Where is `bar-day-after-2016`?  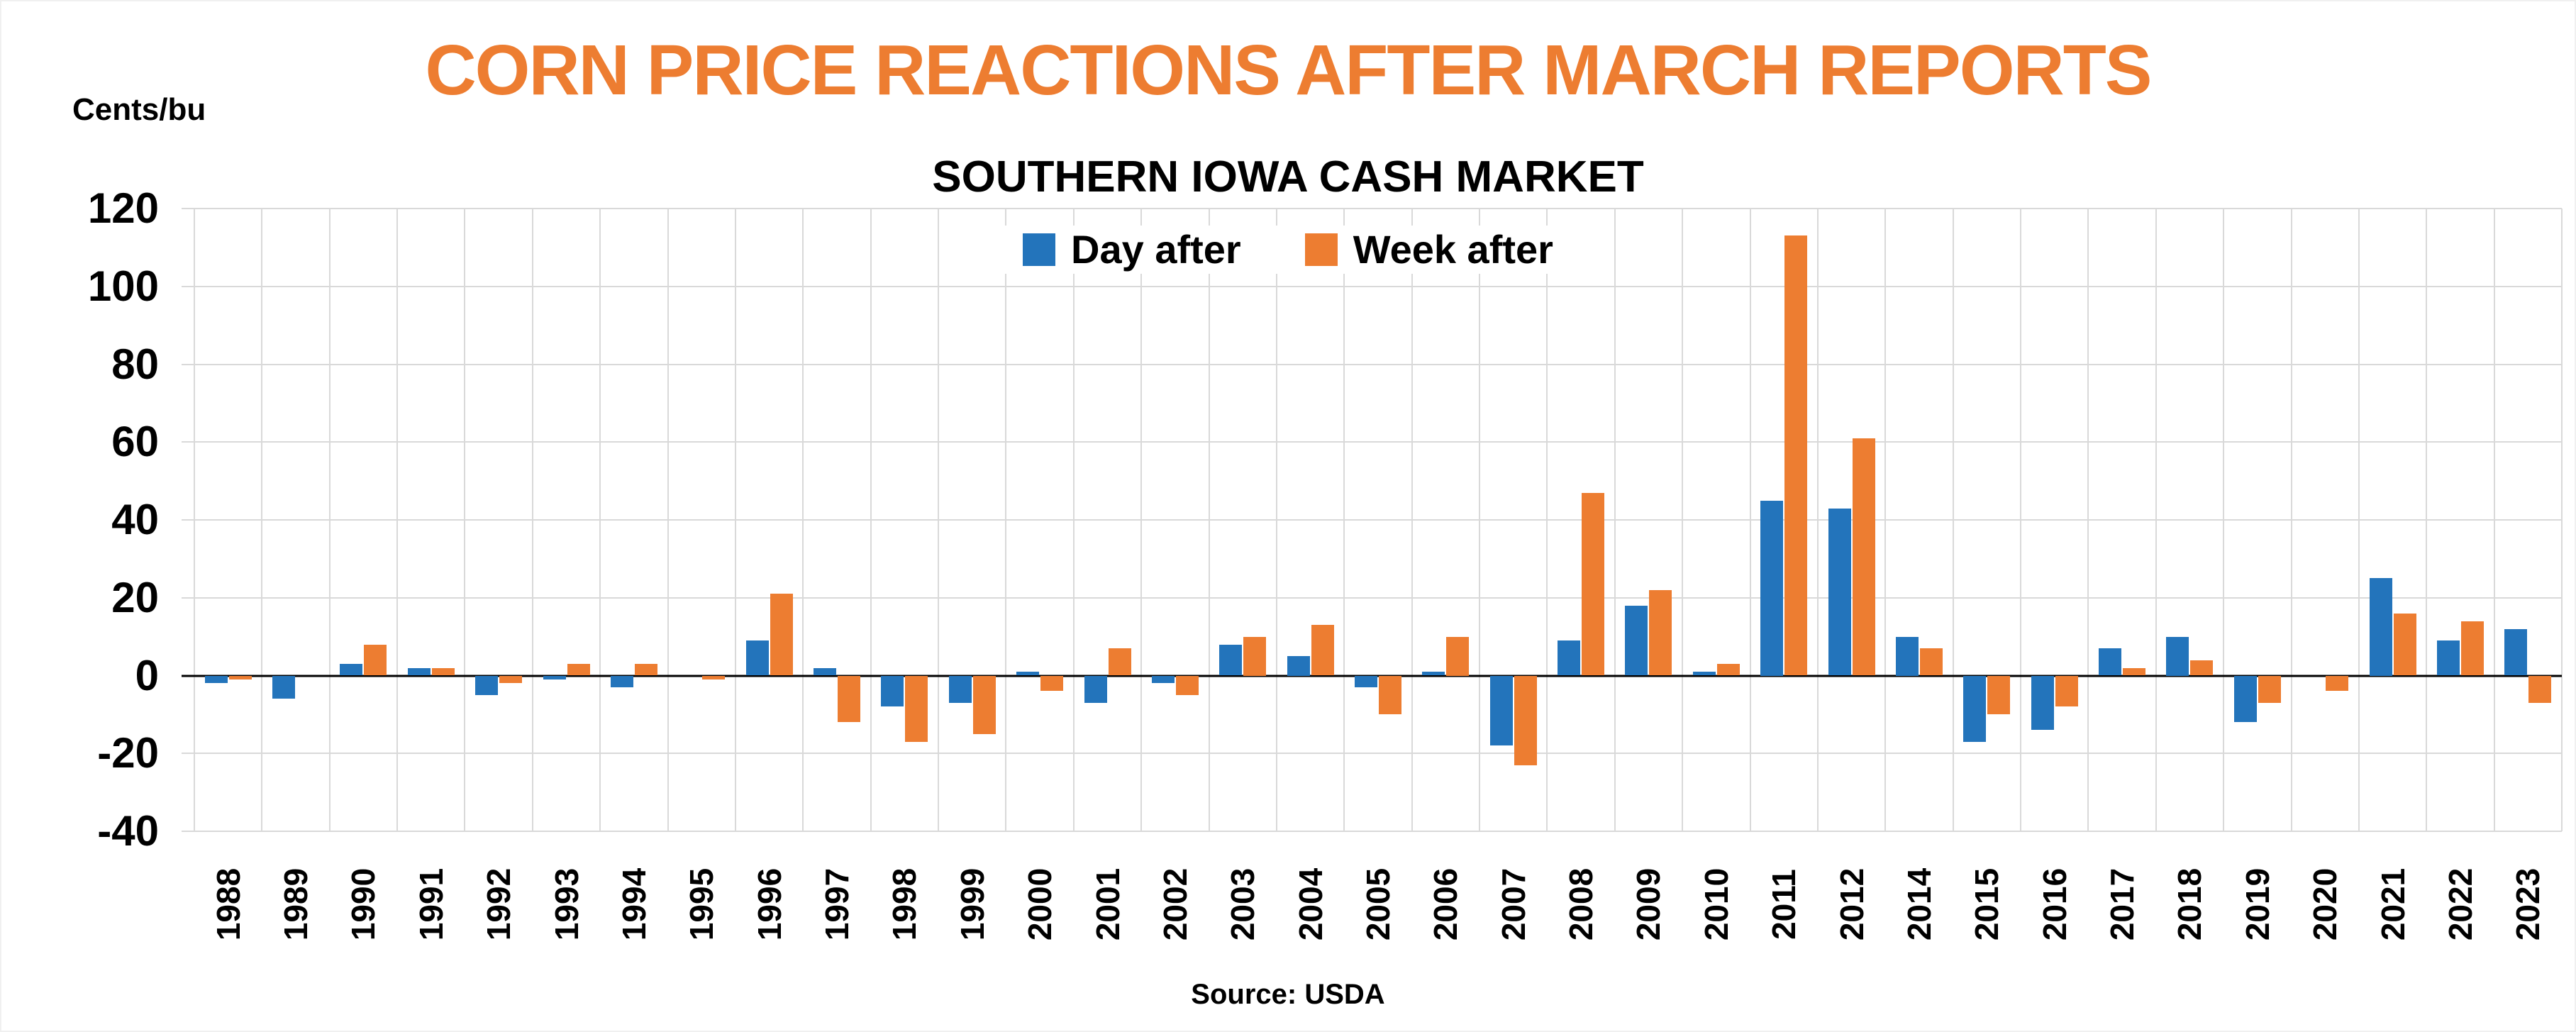
bar-day-after-2016 is located at coordinates (2042, 703).